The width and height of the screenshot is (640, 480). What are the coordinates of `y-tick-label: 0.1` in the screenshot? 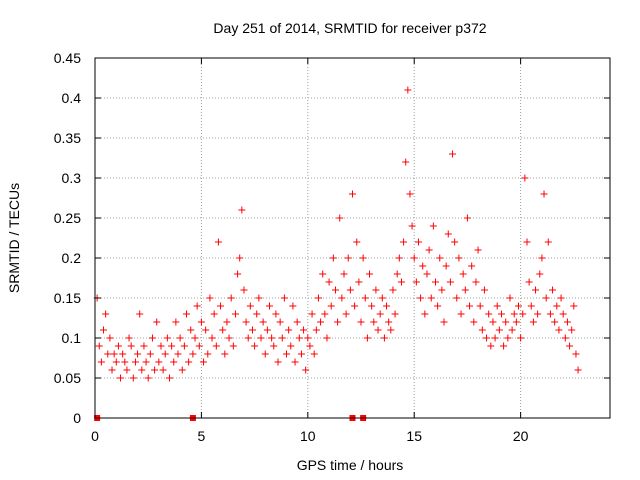 It's located at (72, 338).